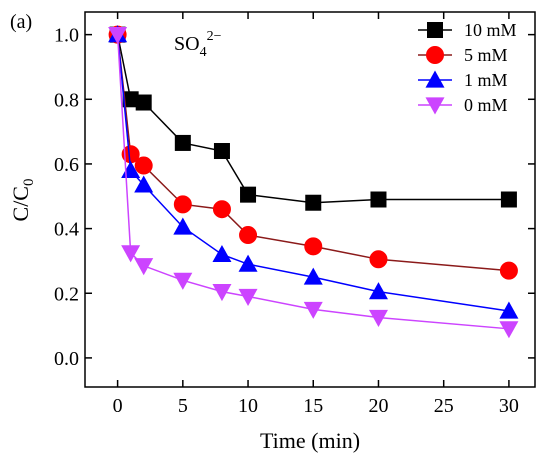  What do you see at coordinates (66, 100) in the screenshot?
I see `y-tick-label-4: 0.8` at bounding box center [66, 100].